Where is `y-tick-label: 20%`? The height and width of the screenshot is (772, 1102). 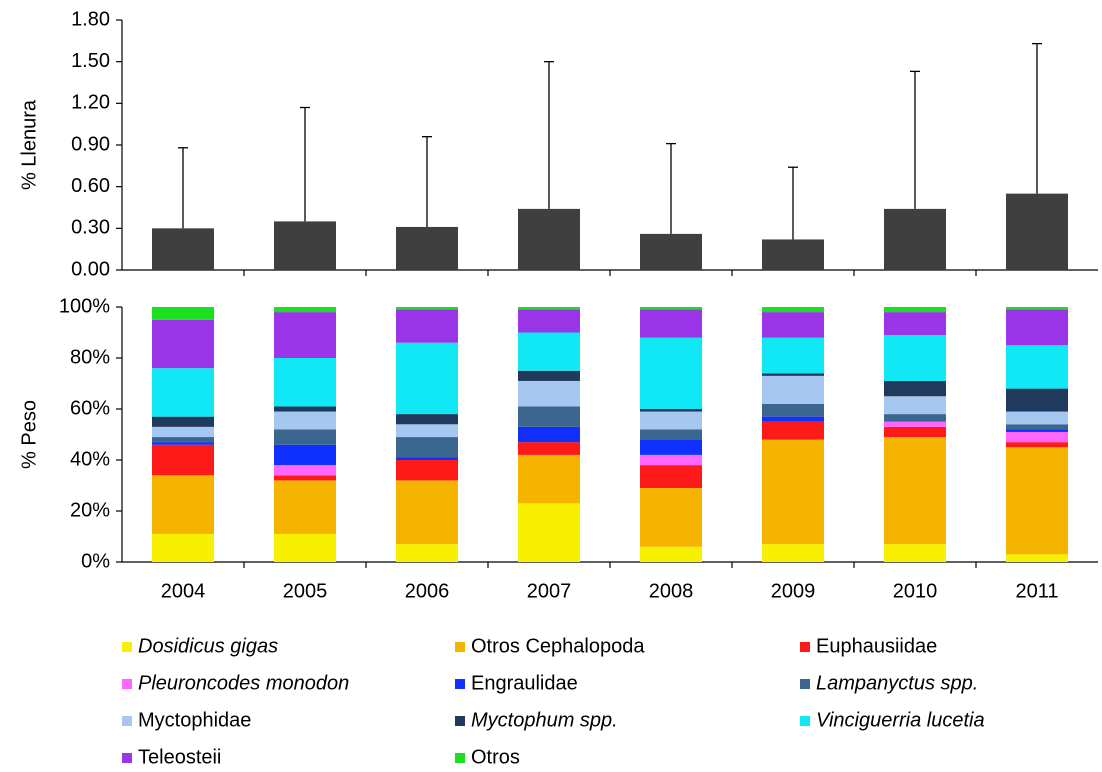 y-tick-label: 20% is located at coordinates (90, 510).